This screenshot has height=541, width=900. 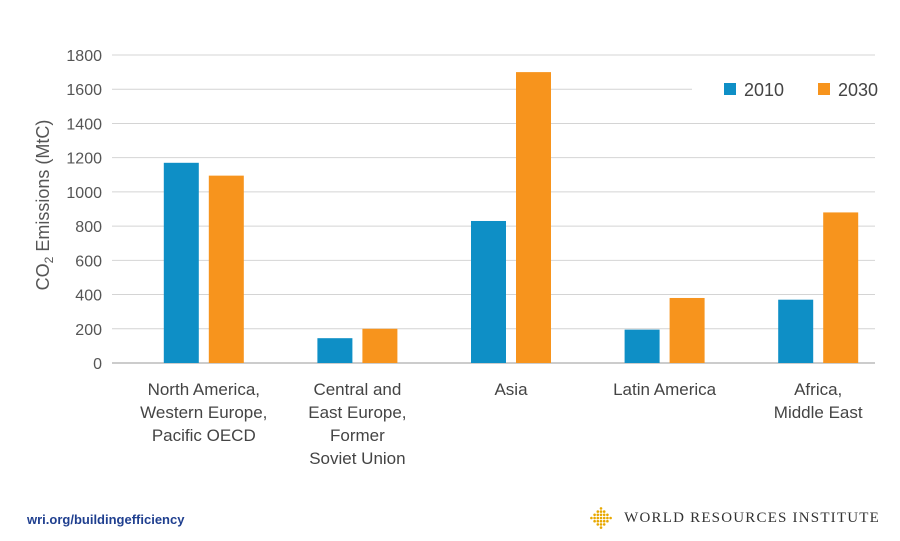 I want to click on y-tick-label: 1800, so click(x=84, y=56).